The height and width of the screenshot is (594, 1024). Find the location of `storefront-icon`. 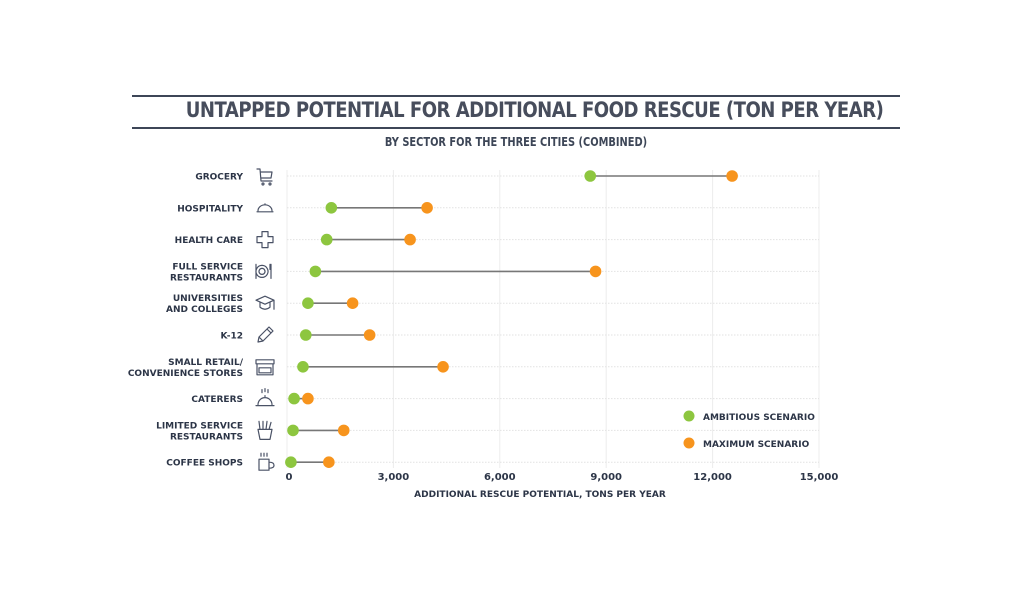

storefront-icon is located at coordinates (265, 367).